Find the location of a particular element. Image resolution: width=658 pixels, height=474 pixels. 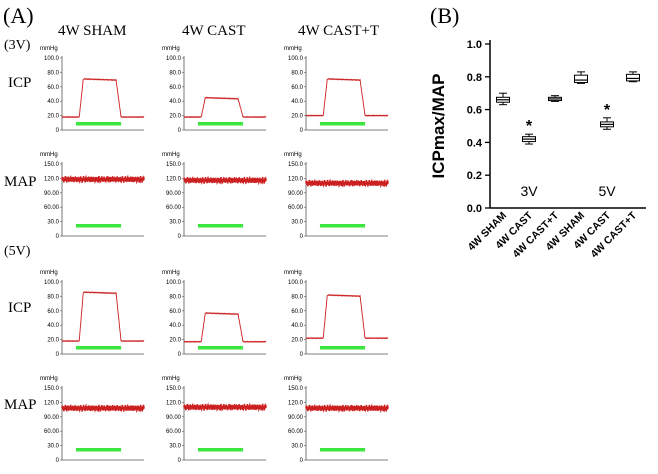

tracing-5v-map-4w-cast: mmHg 150.0 120.0 90.00 60.00 30.0 0 is located at coordinates (216, 425).